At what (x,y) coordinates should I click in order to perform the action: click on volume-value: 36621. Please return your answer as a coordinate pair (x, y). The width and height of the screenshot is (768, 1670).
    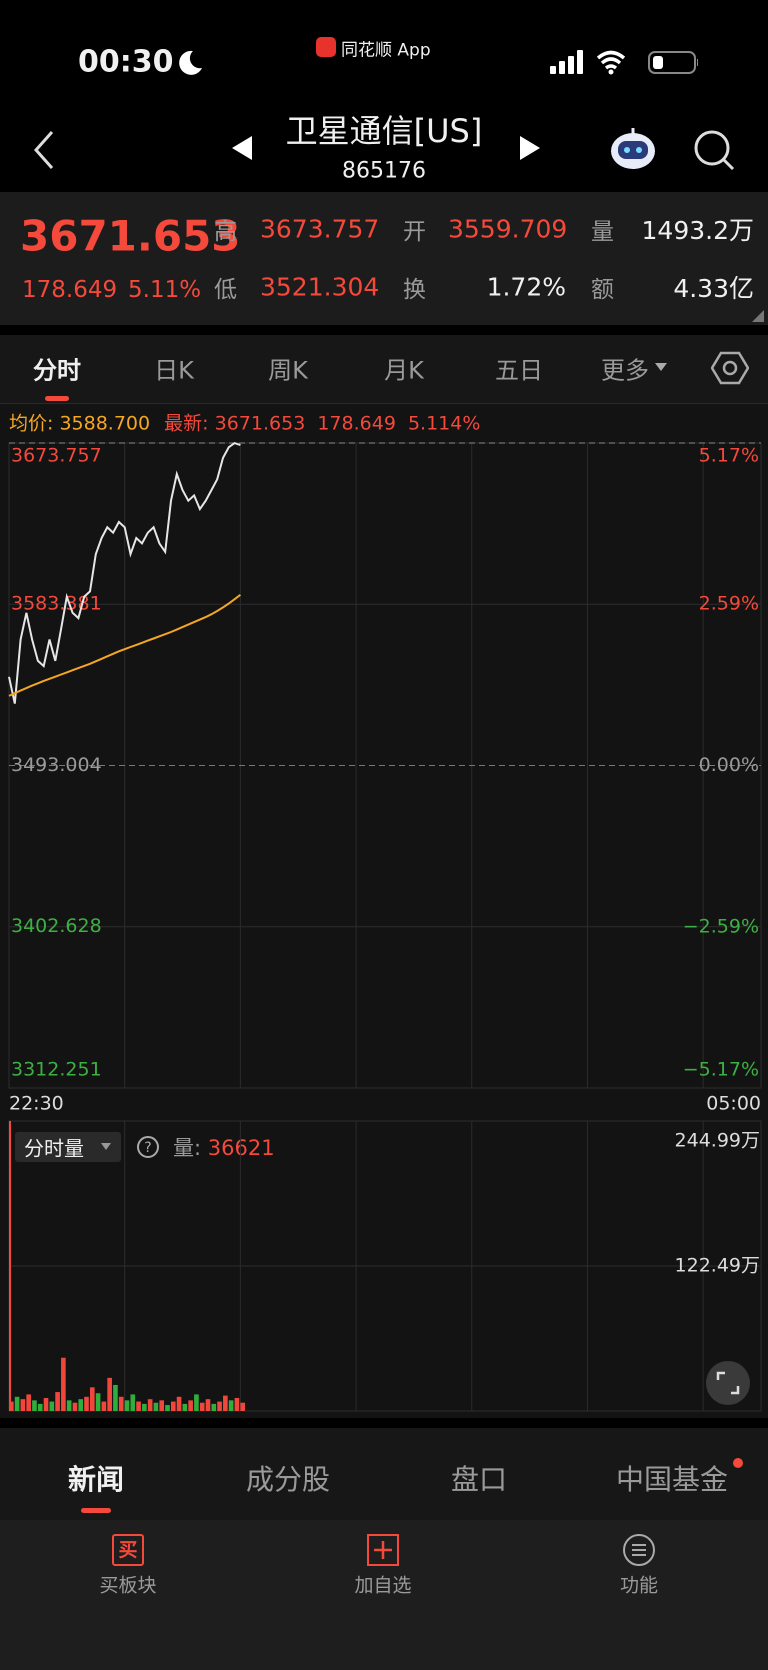
    Looking at the image, I should click on (241, 1148).